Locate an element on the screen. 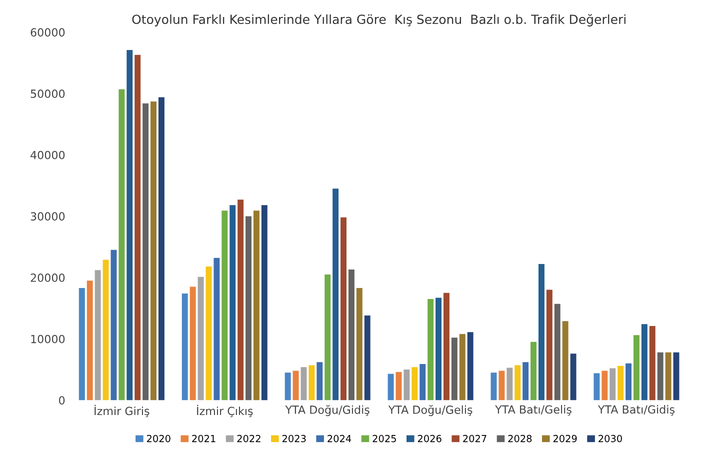 This screenshot has height=460, width=702. legend-label: 2023 is located at coordinates (294, 438).